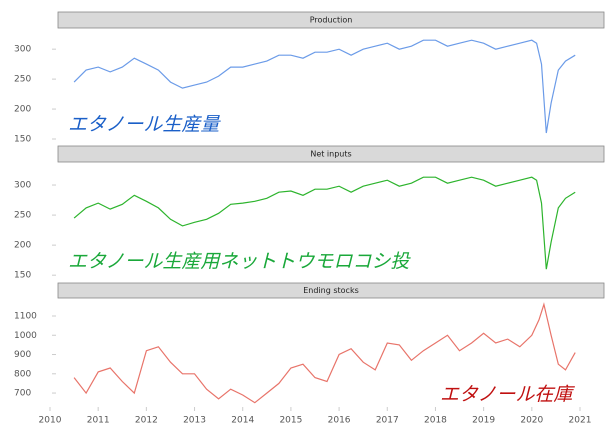  Describe the element at coordinates (483, 421) in the screenshot. I see `x-tick-label: 2019` at that location.